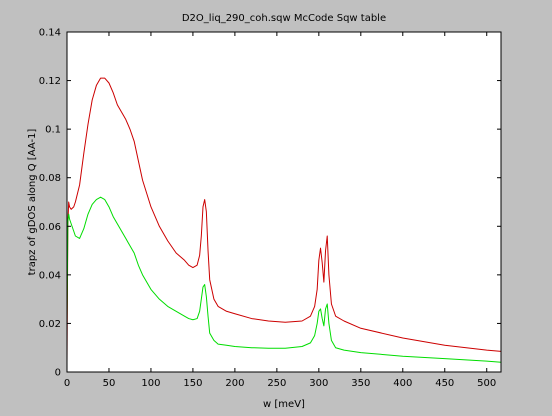  I want to click on x-tick-label: 500, so click(486, 383).